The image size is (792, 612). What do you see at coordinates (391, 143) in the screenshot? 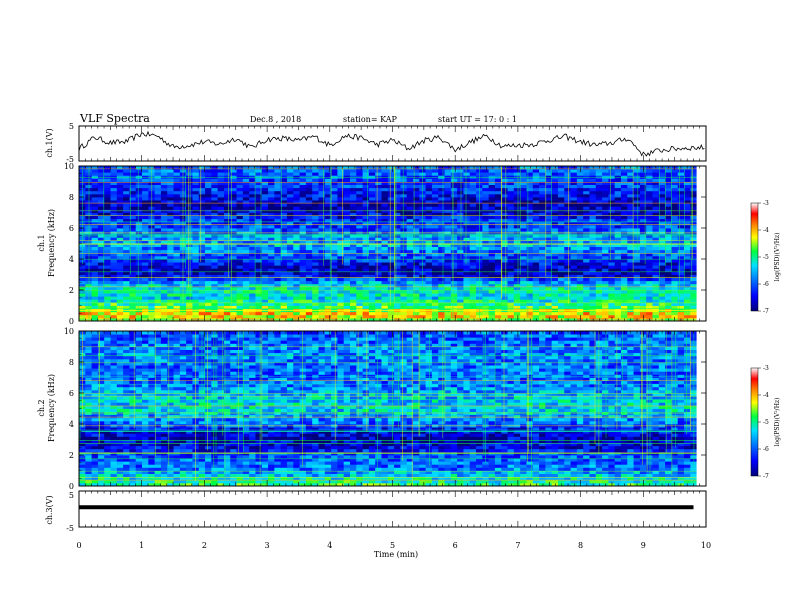
I see `ch1-waveform-line` at bounding box center [391, 143].